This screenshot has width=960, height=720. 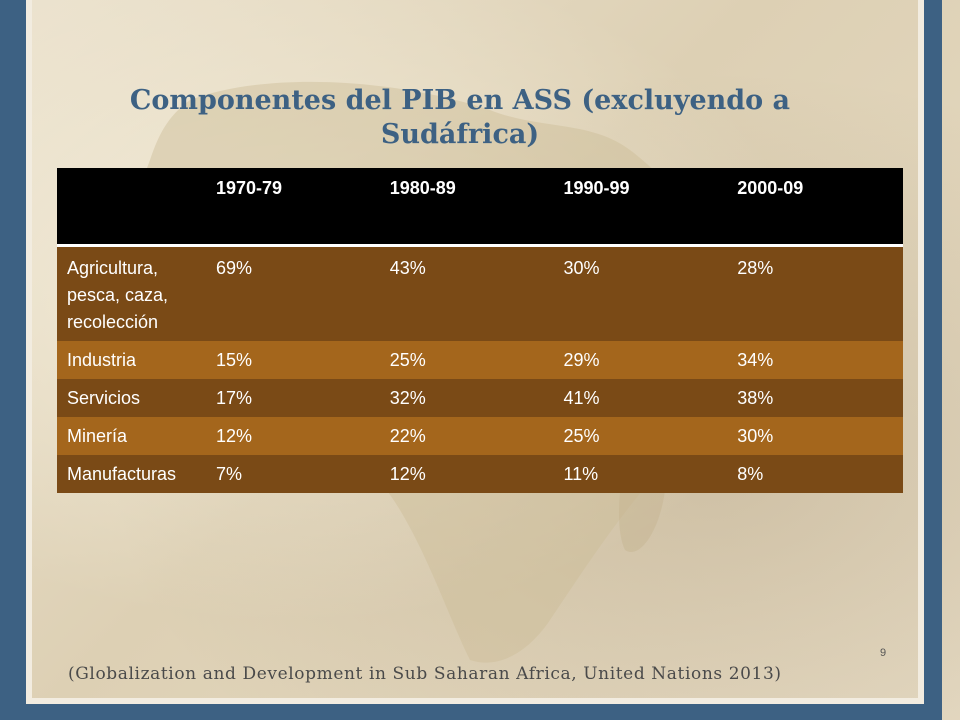 What do you see at coordinates (132, 398) in the screenshot?
I see `row-label: Servicios` at bounding box center [132, 398].